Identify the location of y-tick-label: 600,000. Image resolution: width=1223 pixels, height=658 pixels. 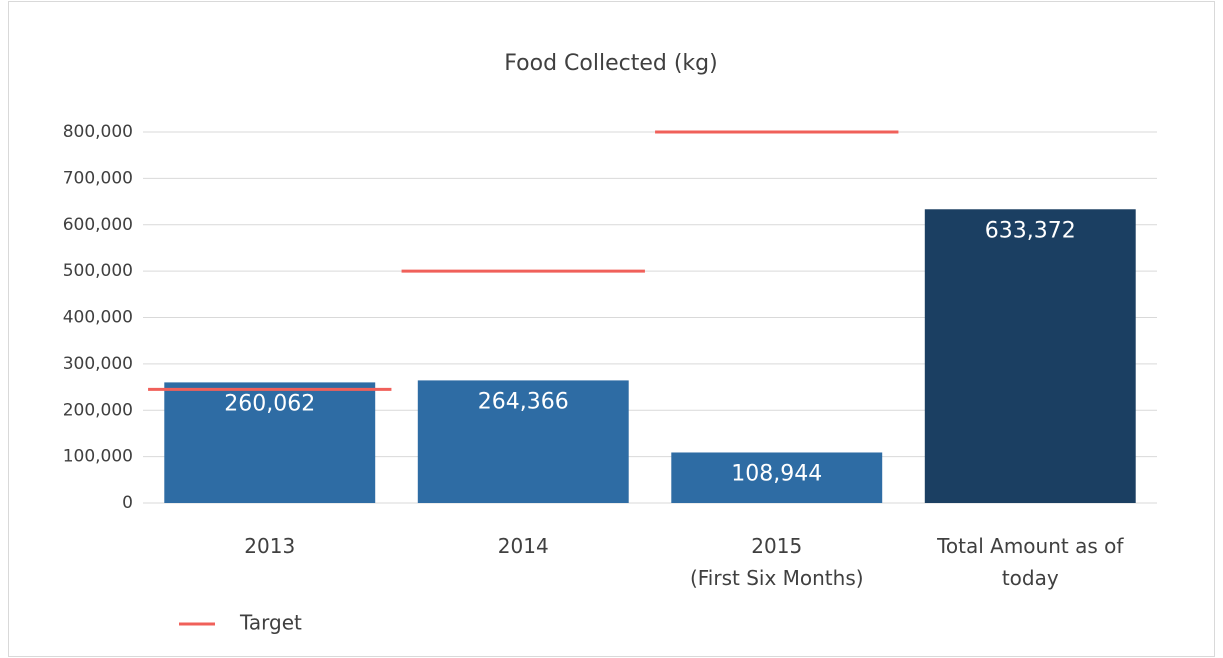
(98, 225).